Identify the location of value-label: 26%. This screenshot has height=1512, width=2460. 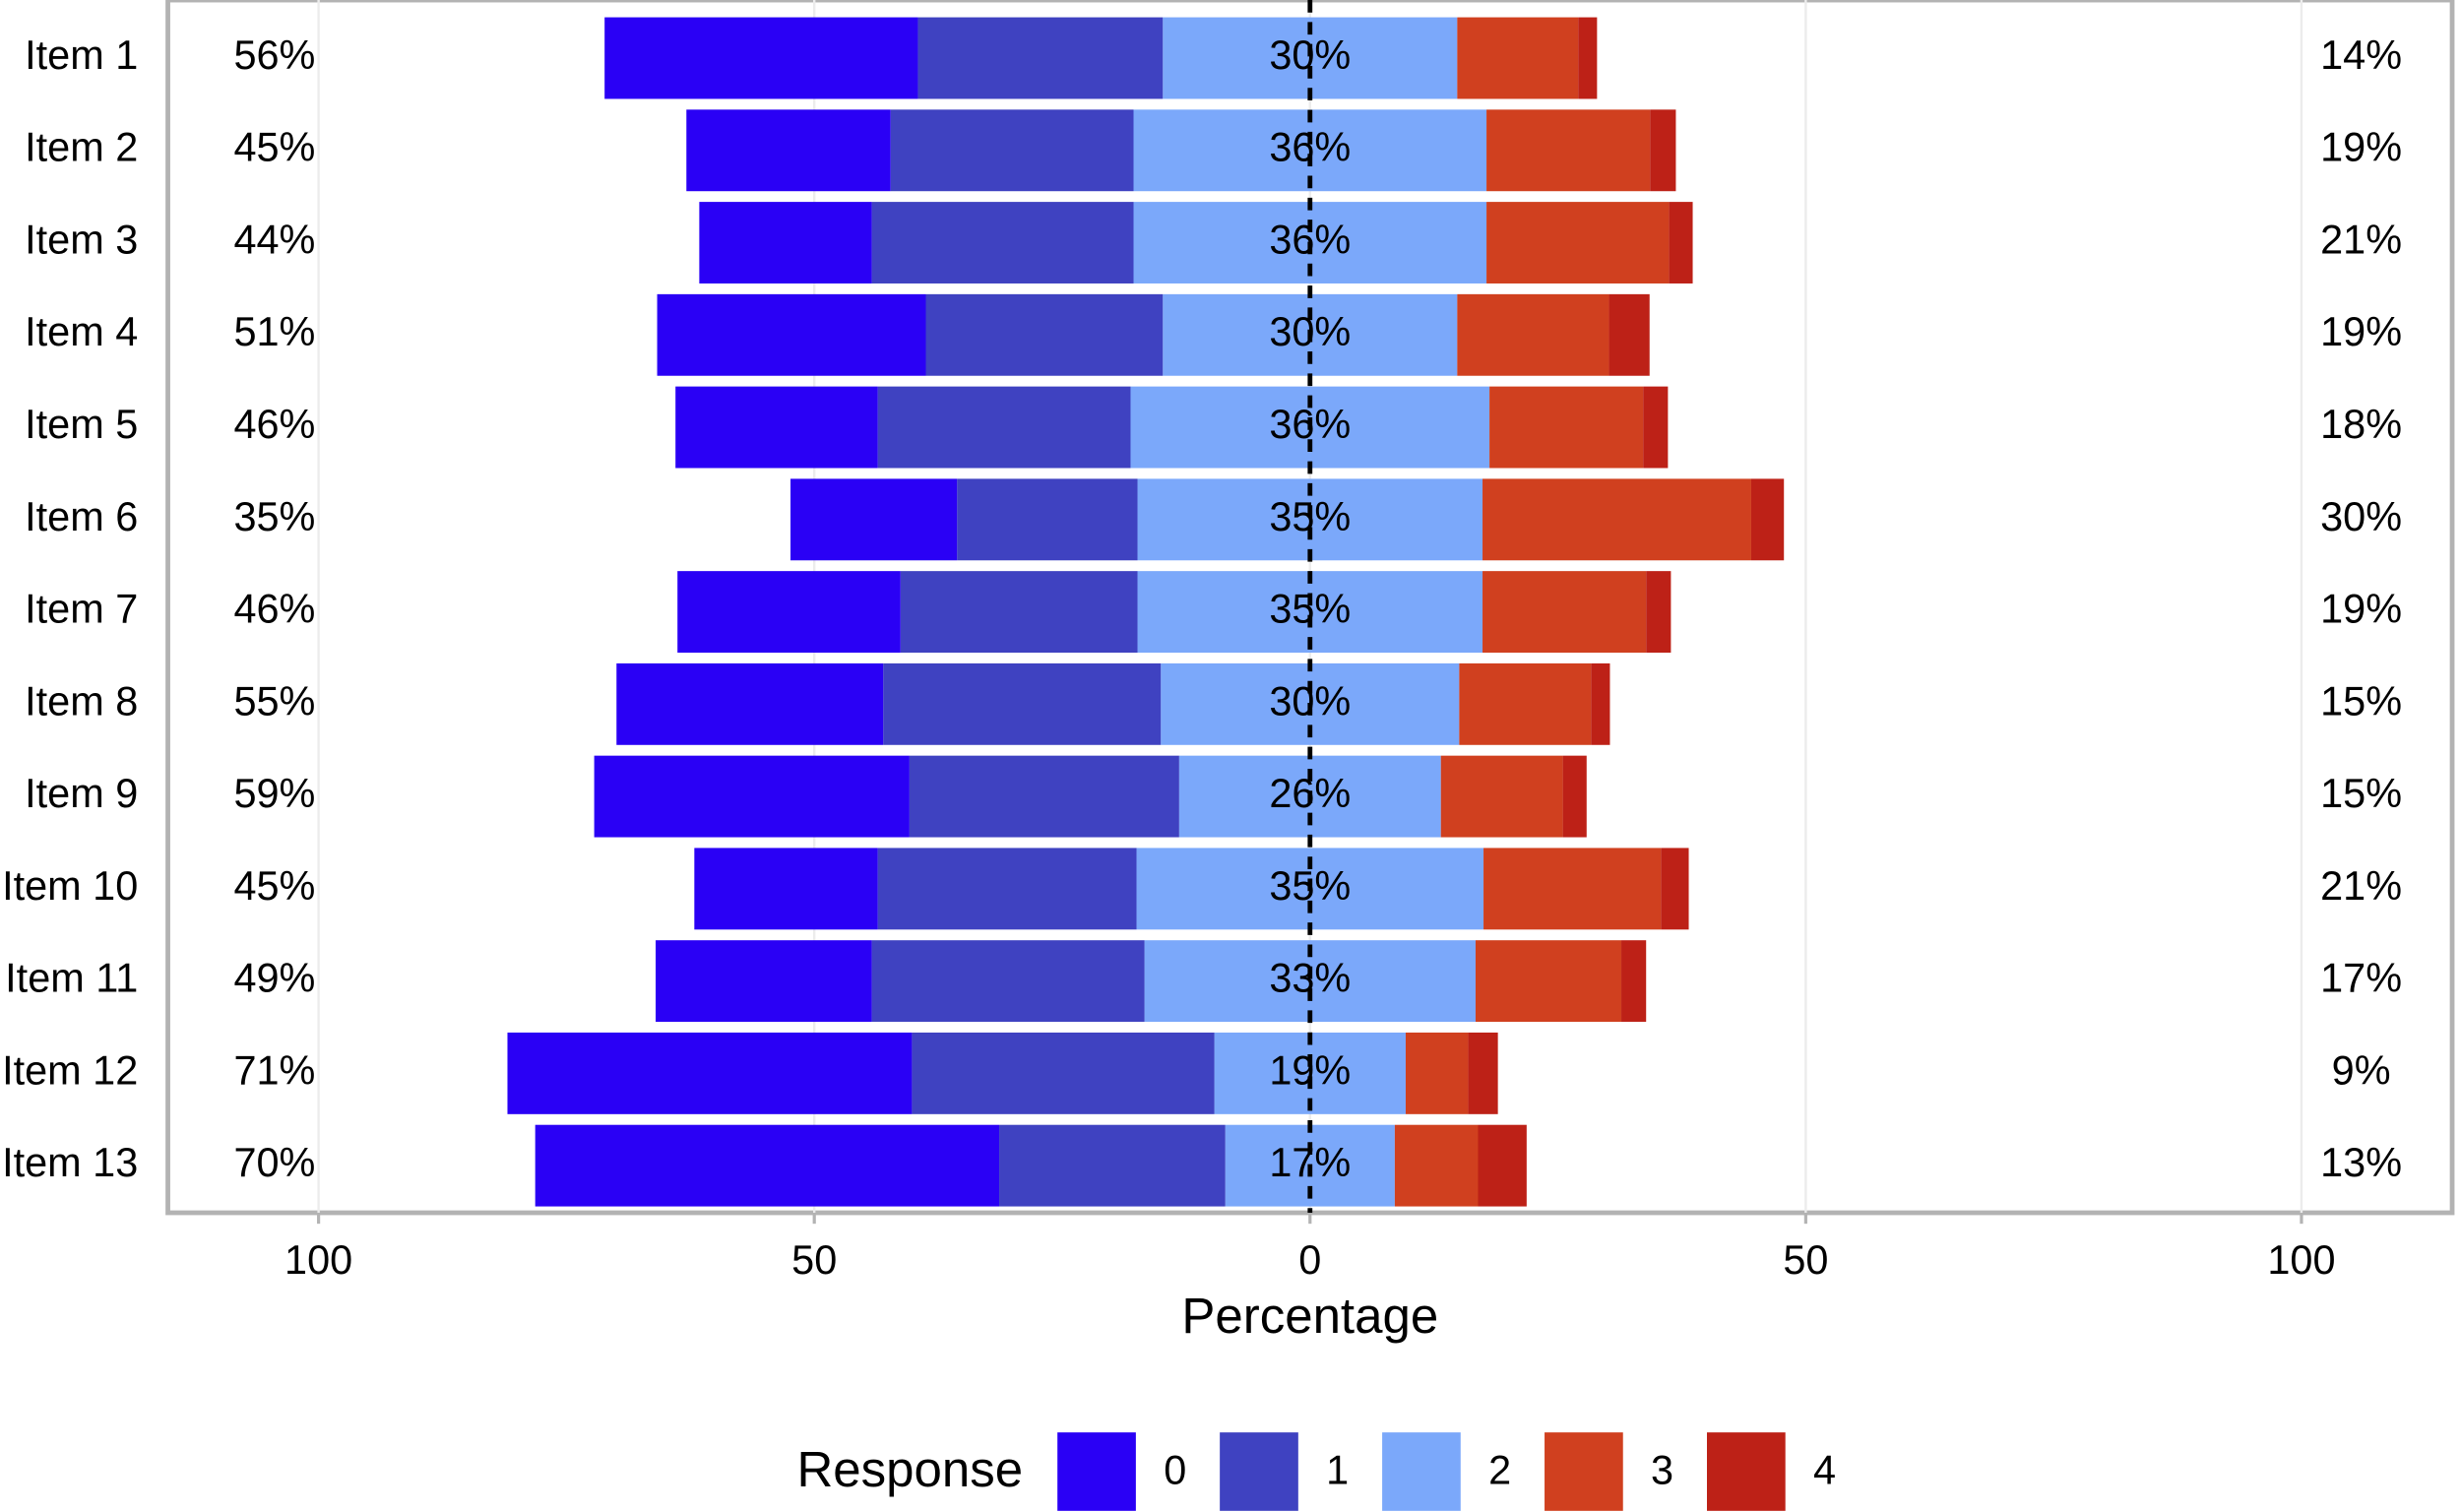
(1310, 793).